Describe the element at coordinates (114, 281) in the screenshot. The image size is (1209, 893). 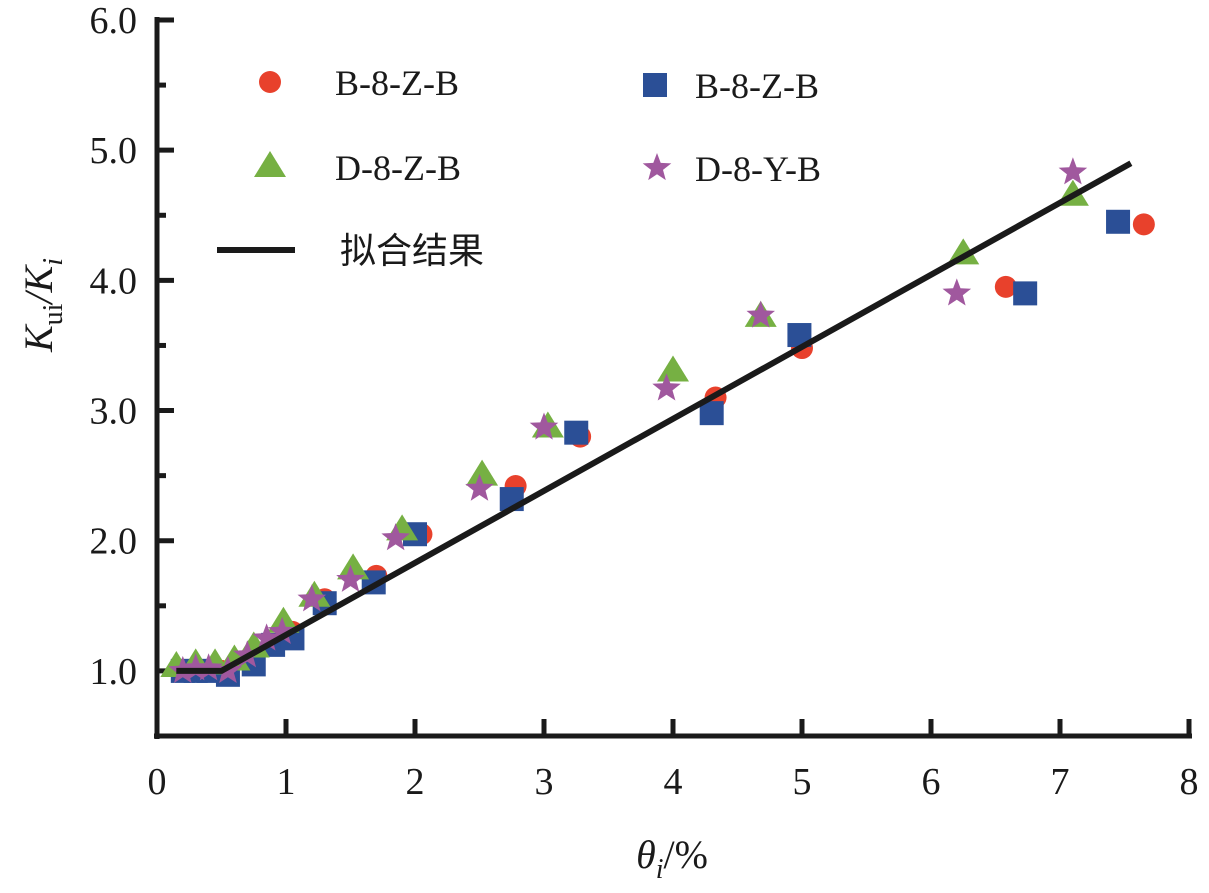
I see `y-tick-label: 4.0` at that location.